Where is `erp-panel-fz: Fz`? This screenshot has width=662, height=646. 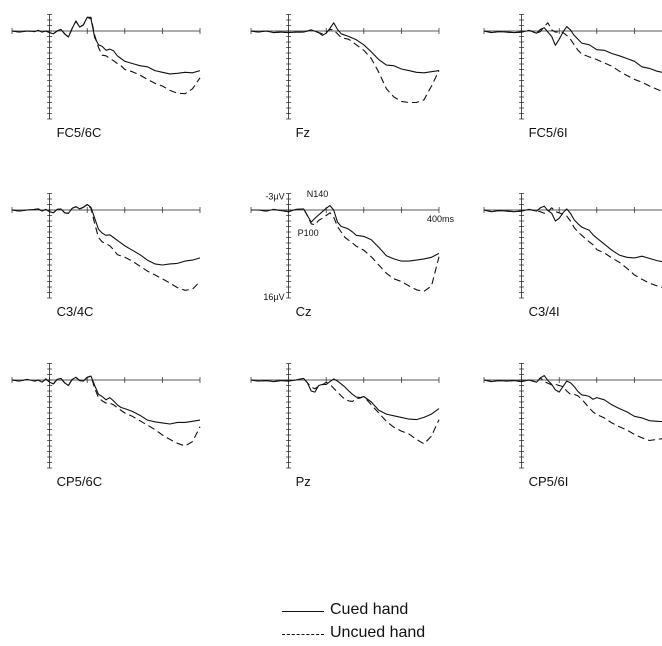 erp-panel-fz: Fz is located at coordinates (345, 77).